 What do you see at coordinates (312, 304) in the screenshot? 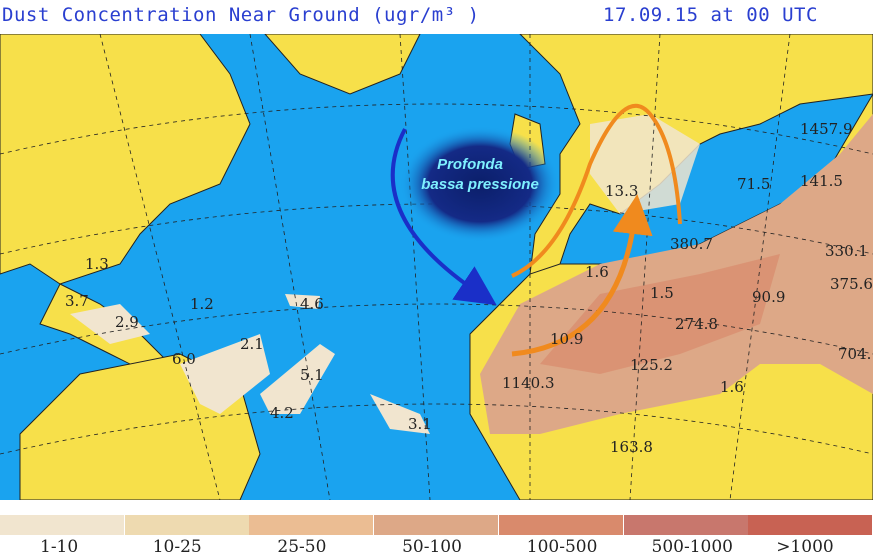
I see `map-label: 4.6` at bounding box center [312, 304].